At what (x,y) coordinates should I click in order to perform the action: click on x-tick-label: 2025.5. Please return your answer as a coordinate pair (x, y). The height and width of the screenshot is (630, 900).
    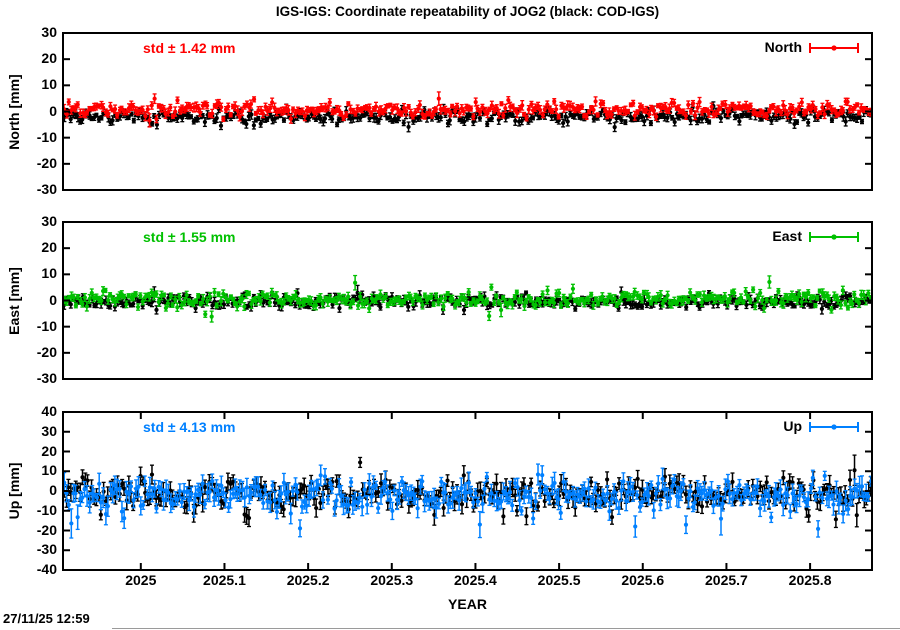
    Looking at the image, I should click on (559, 580).